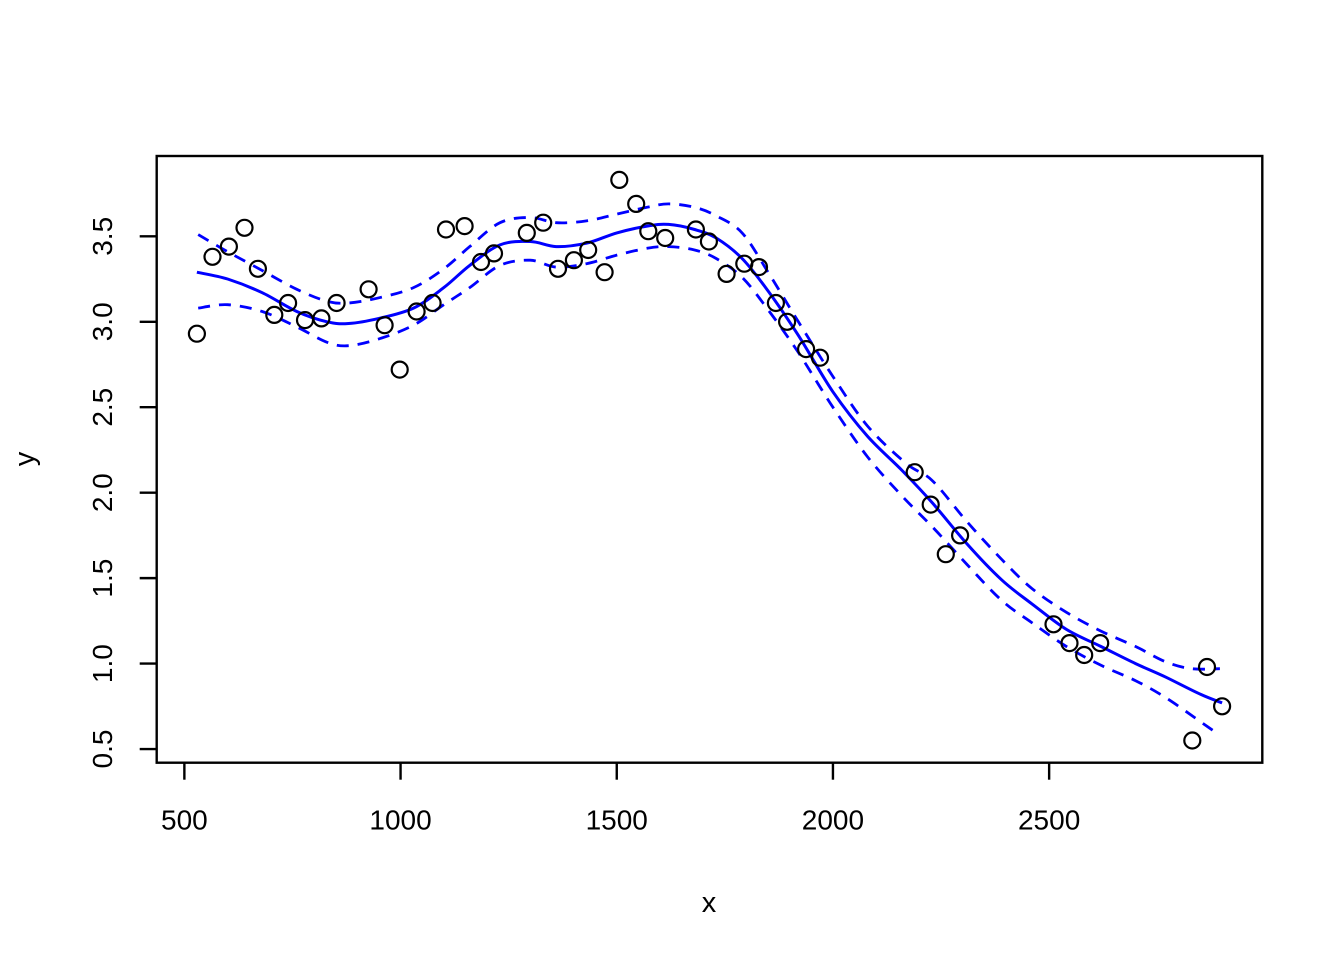  What do you see at coordinates (102, 407) in the screenshot?
I see `y-axis-tick-label: 2.5` at bounding box center [102, 407].